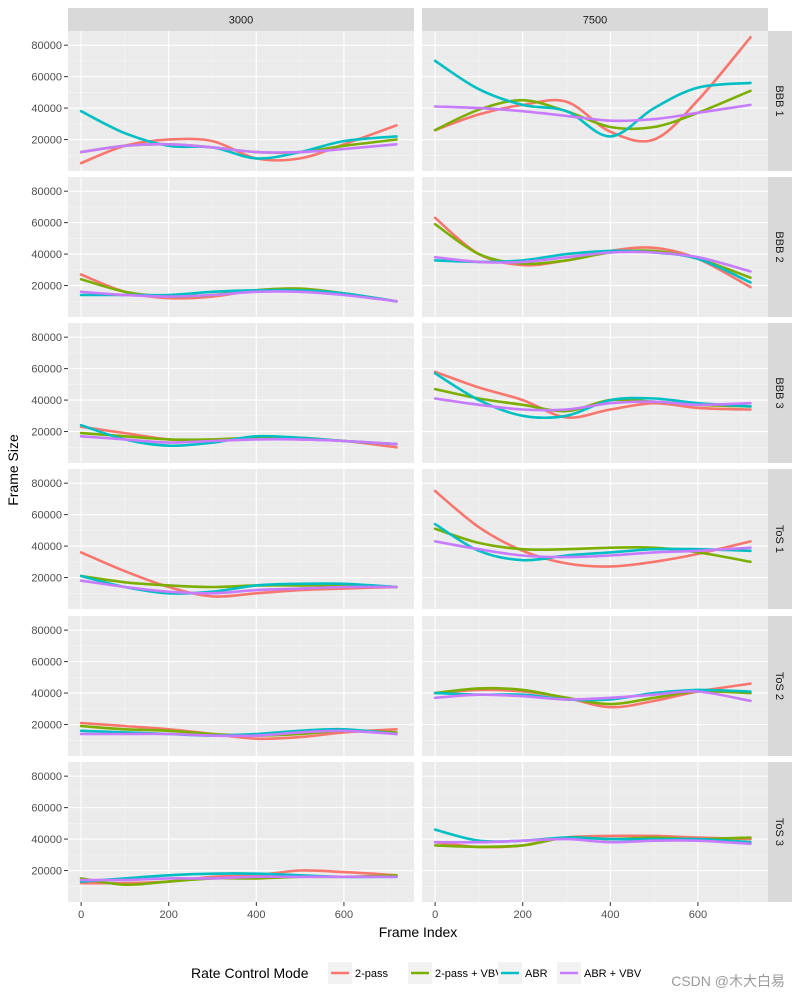  I want to click on watermark: CSDN @木大白易, so click(728, 981).